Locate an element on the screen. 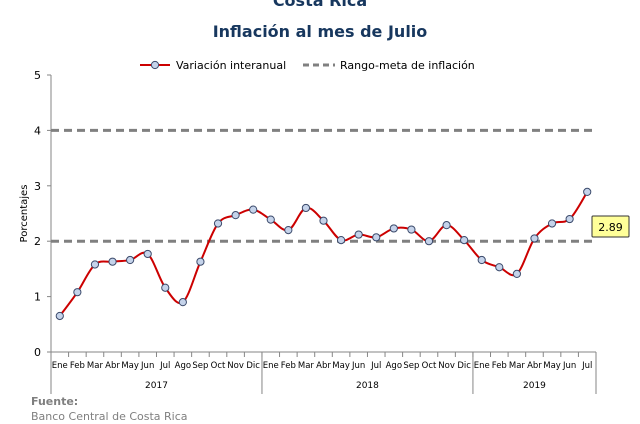 The width and height of the screenshot is (640, 424). value-callout is located at coordinates (610, 226).